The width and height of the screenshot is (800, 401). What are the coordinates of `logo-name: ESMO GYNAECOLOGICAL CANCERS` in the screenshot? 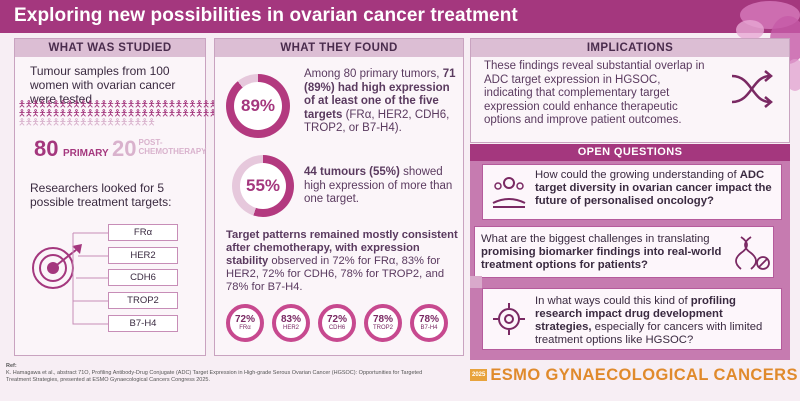 It's located at (644, 374).